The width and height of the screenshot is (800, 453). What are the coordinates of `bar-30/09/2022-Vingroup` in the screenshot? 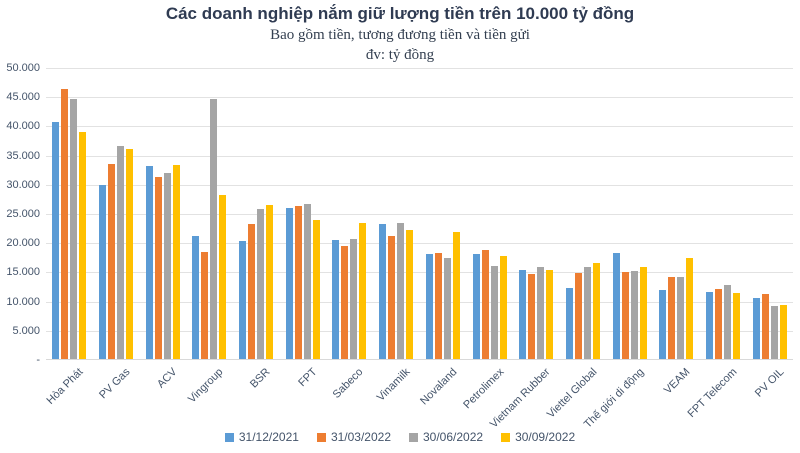 It's located at (223, 277).